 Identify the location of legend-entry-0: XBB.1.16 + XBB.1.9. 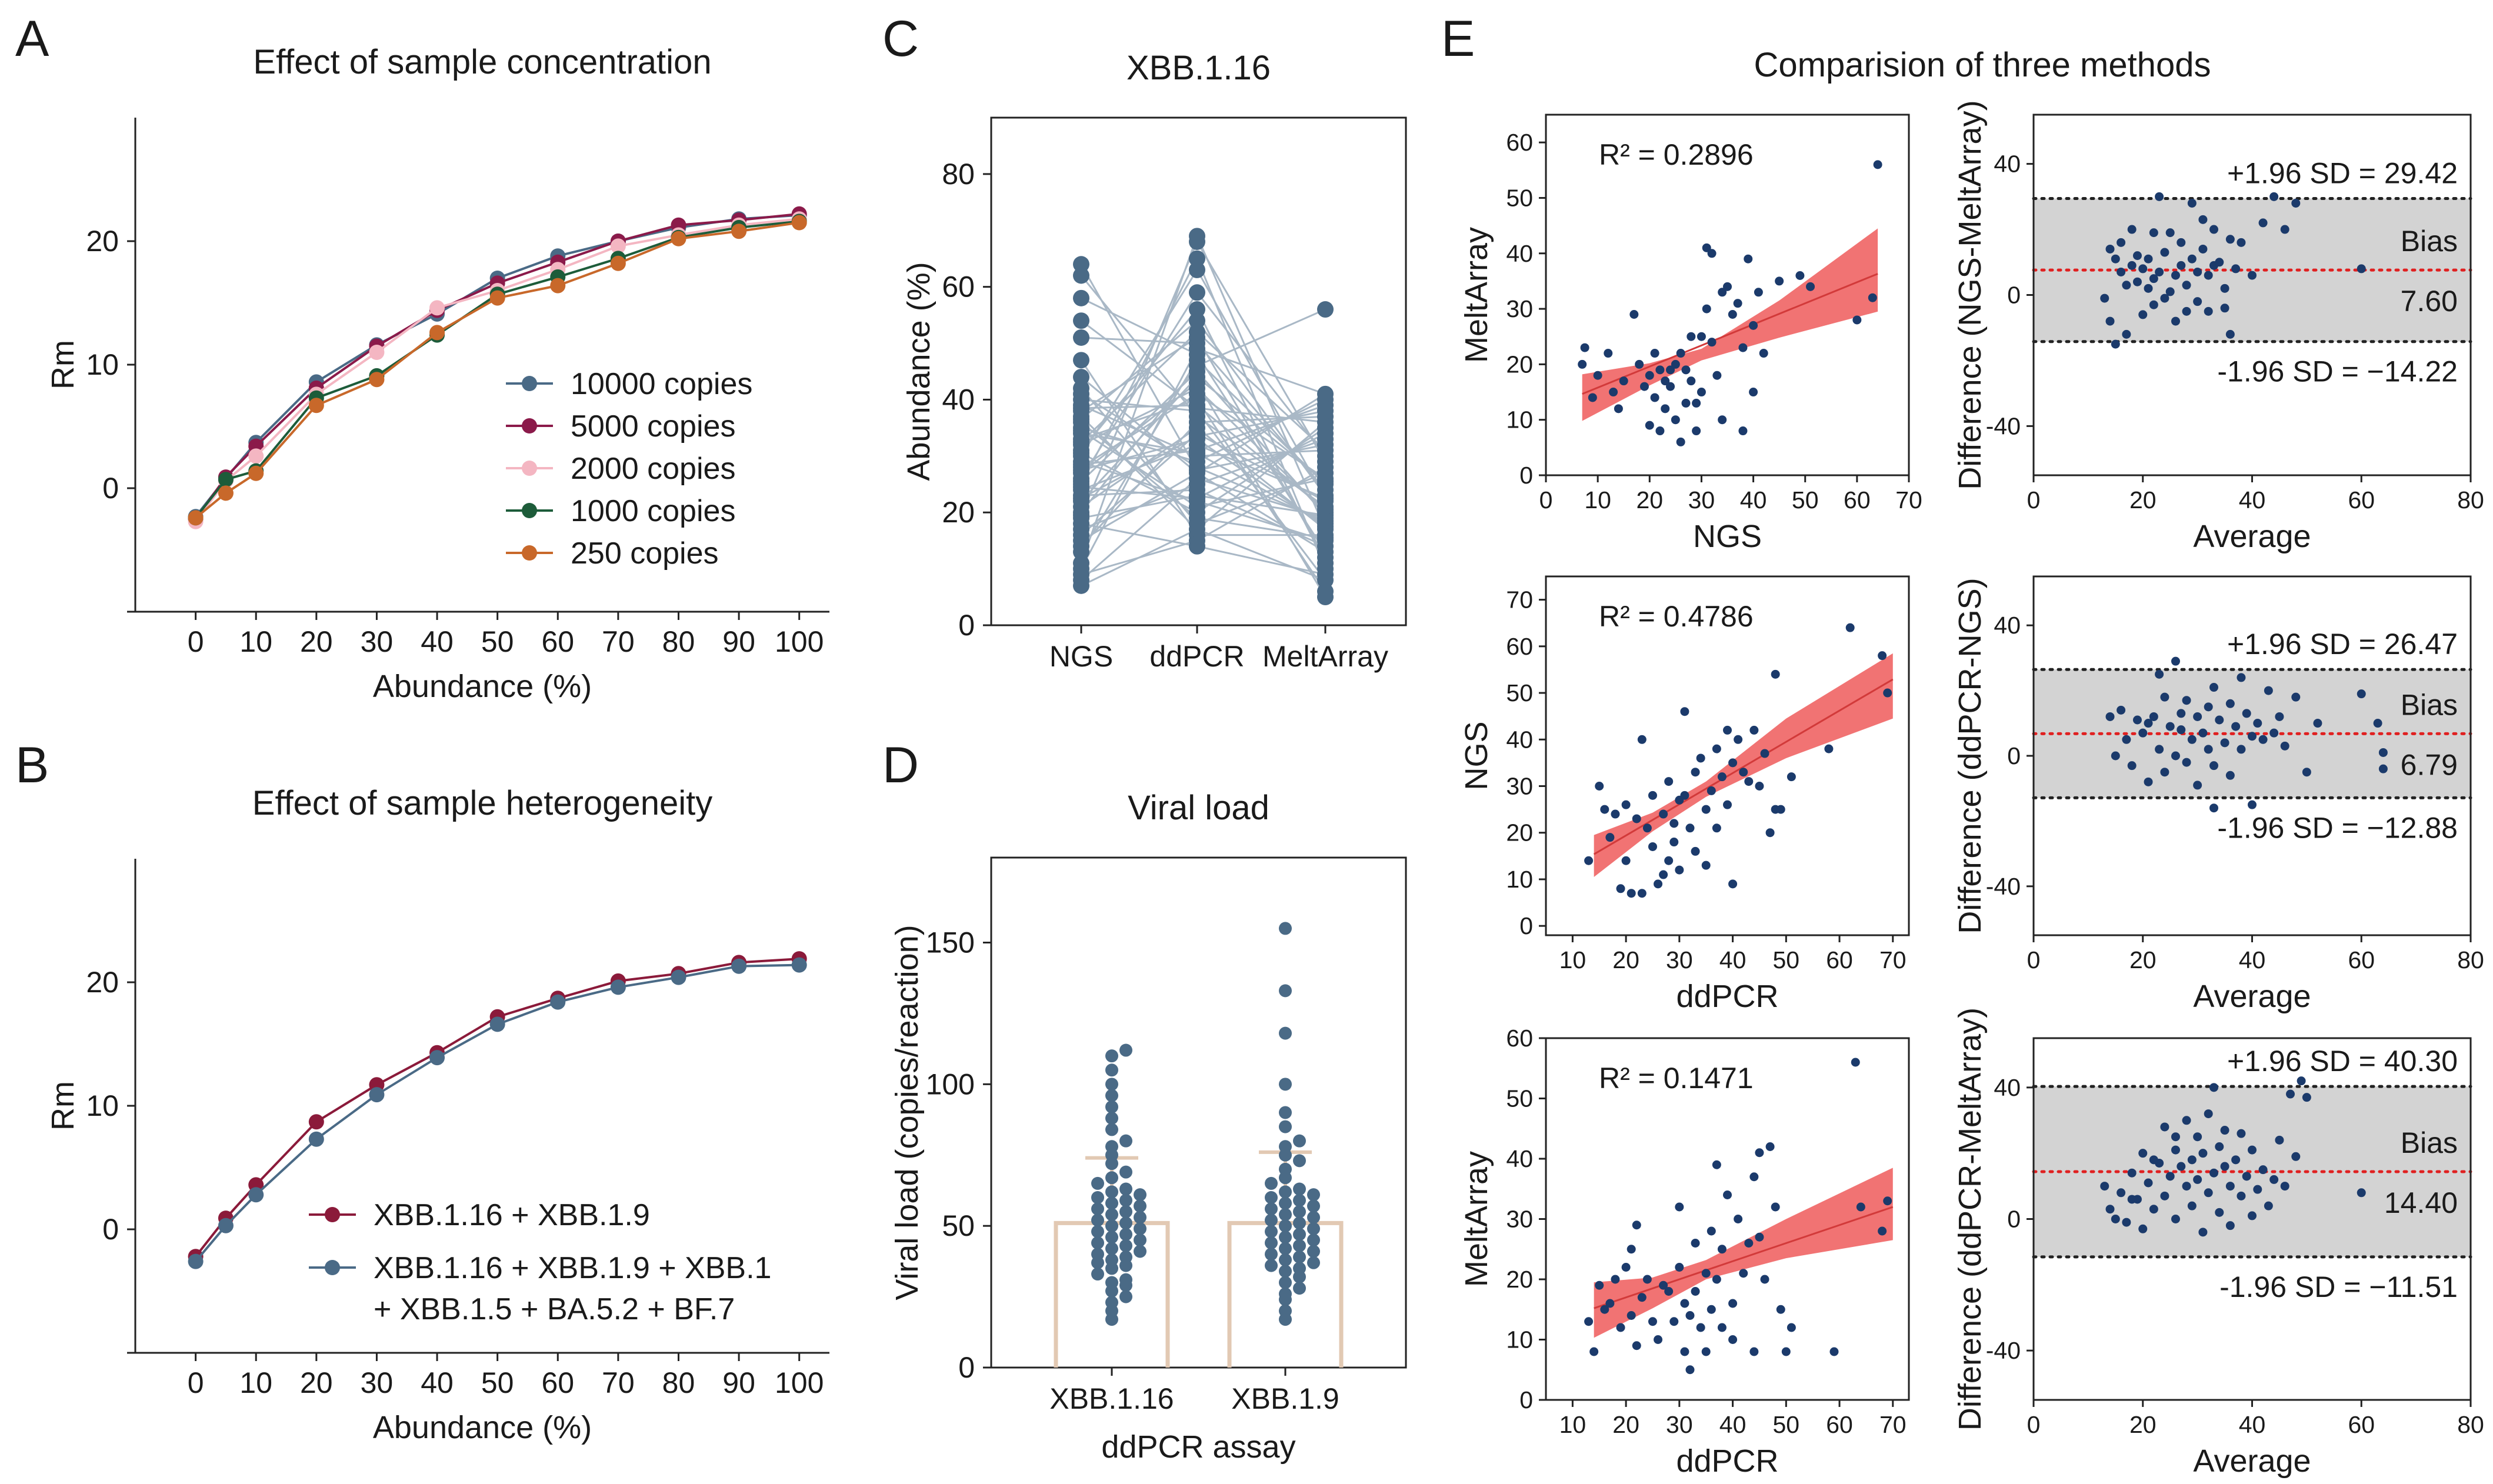
(479, 1215).